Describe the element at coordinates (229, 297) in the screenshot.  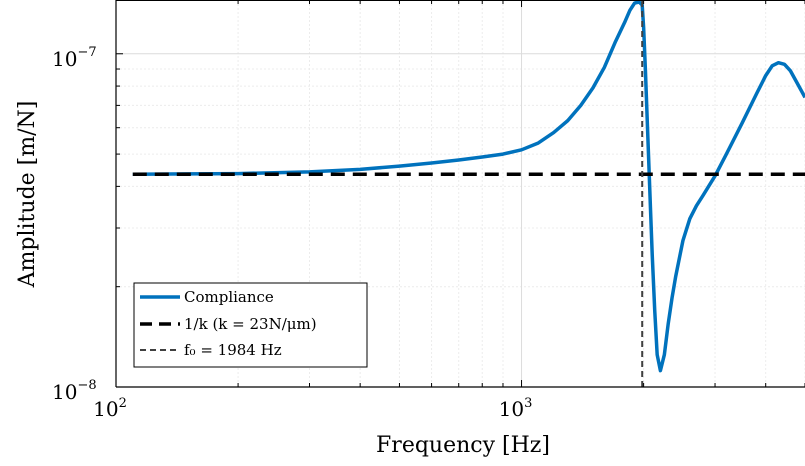
I see `legend-label-compliance: Compliance` at that location.